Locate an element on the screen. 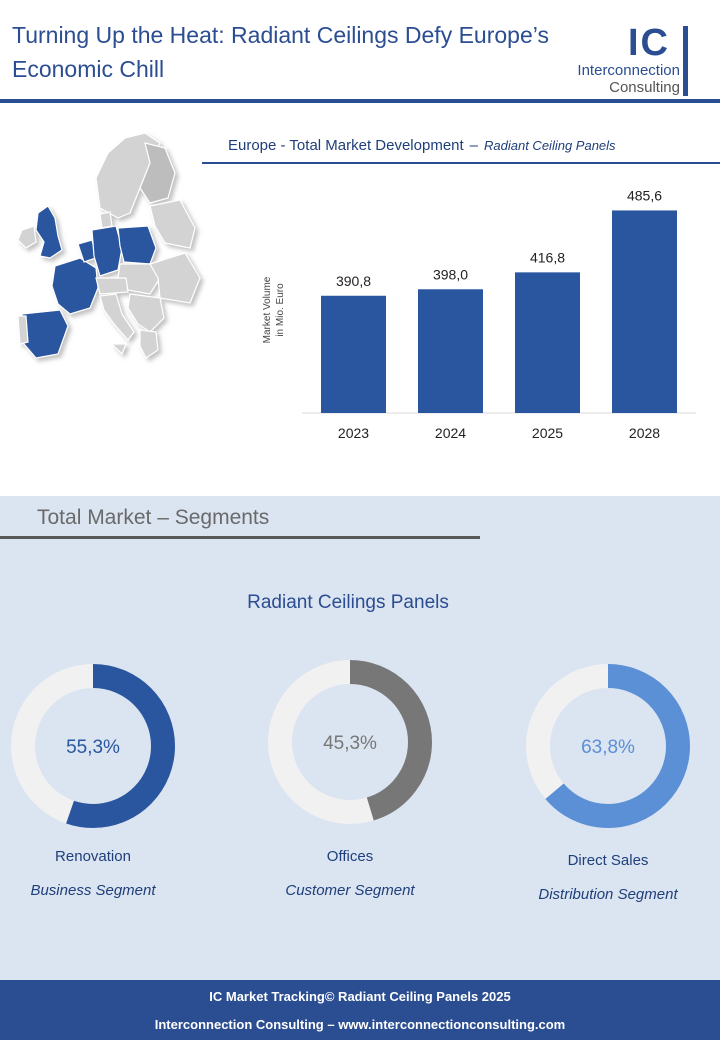  donut-chart: 45,3% is located at coordinates (350, 742).